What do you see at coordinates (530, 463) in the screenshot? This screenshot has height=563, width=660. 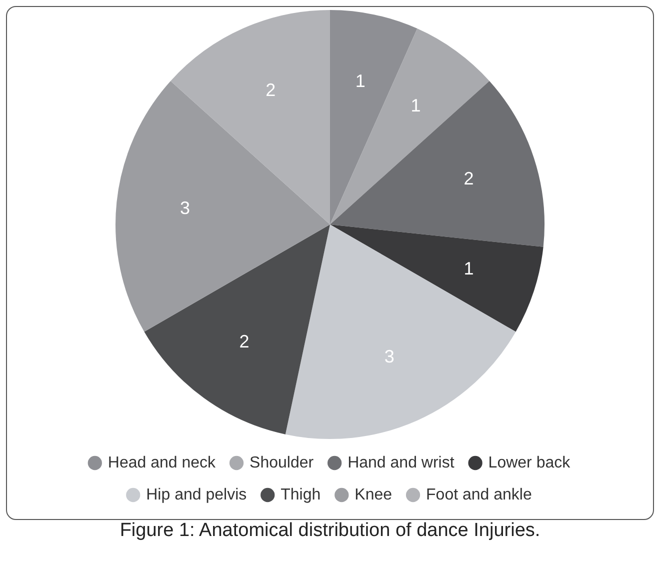 I see `legend-label: Lower back` at bounding box center [530, 463].